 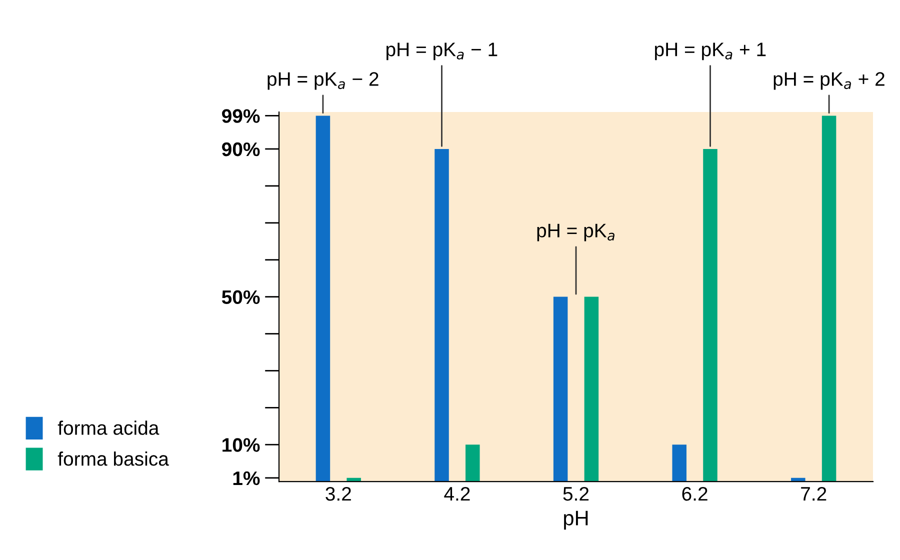 What do you see at coordinates (576, 520) in the screenshot?
I see `x-axis-title: pH` at bounding box center [576, 520].